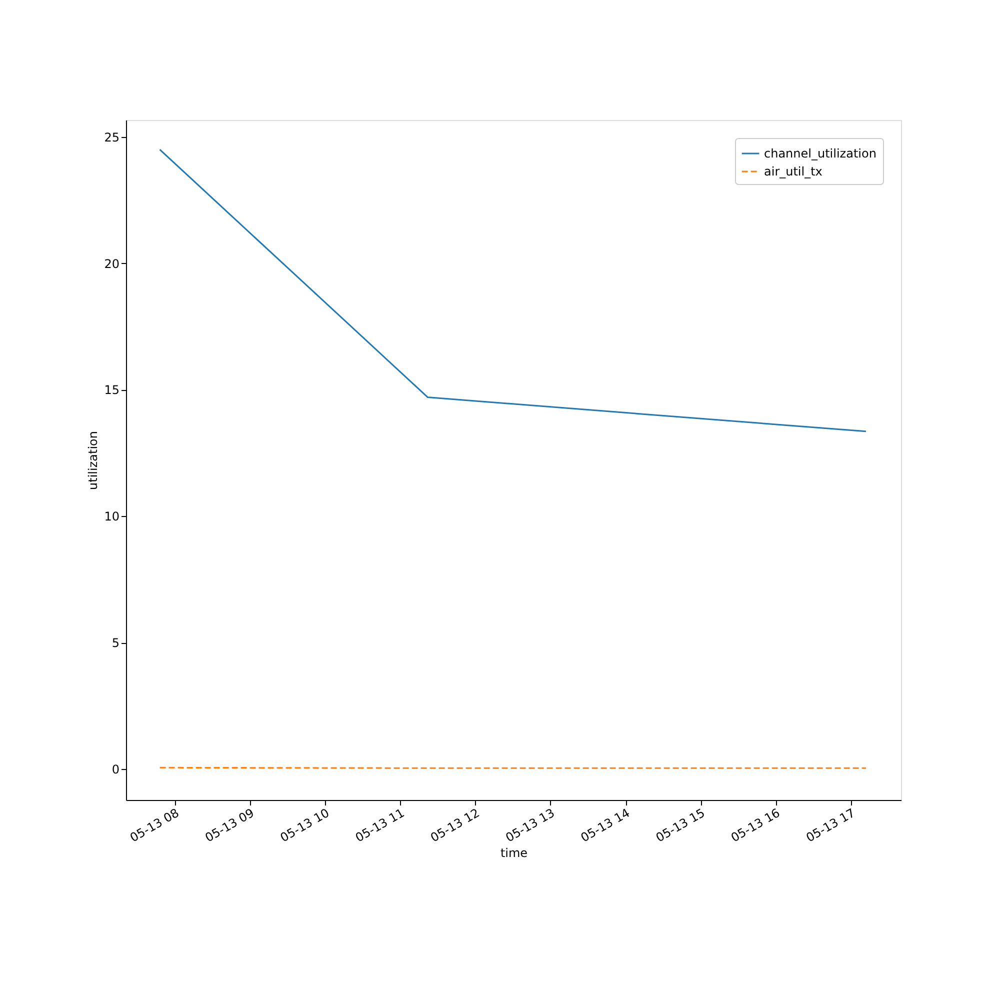 The width and height of the screenshot is (1000, 1000). Describe the element at coordinates (112, 137) in the screenshot. I see `y-tick-label: 25` at that location.